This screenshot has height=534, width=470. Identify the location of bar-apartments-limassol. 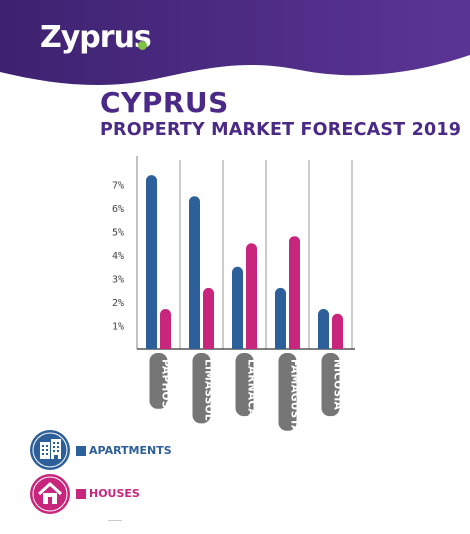
(194, 272).